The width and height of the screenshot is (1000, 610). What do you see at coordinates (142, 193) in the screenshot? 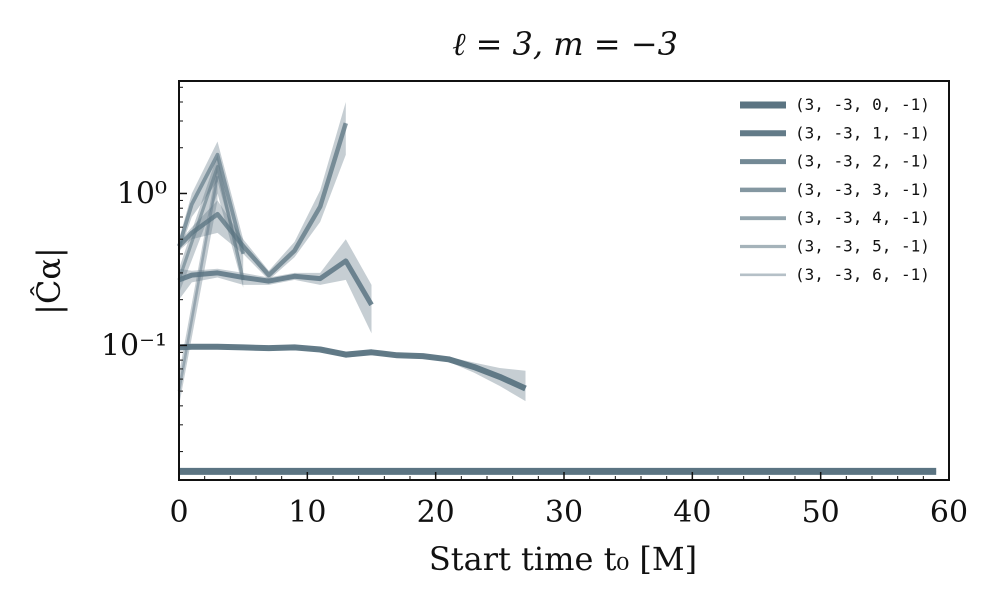
I see `y-tick-label: 10⁰` at bounding box center [142, 193].